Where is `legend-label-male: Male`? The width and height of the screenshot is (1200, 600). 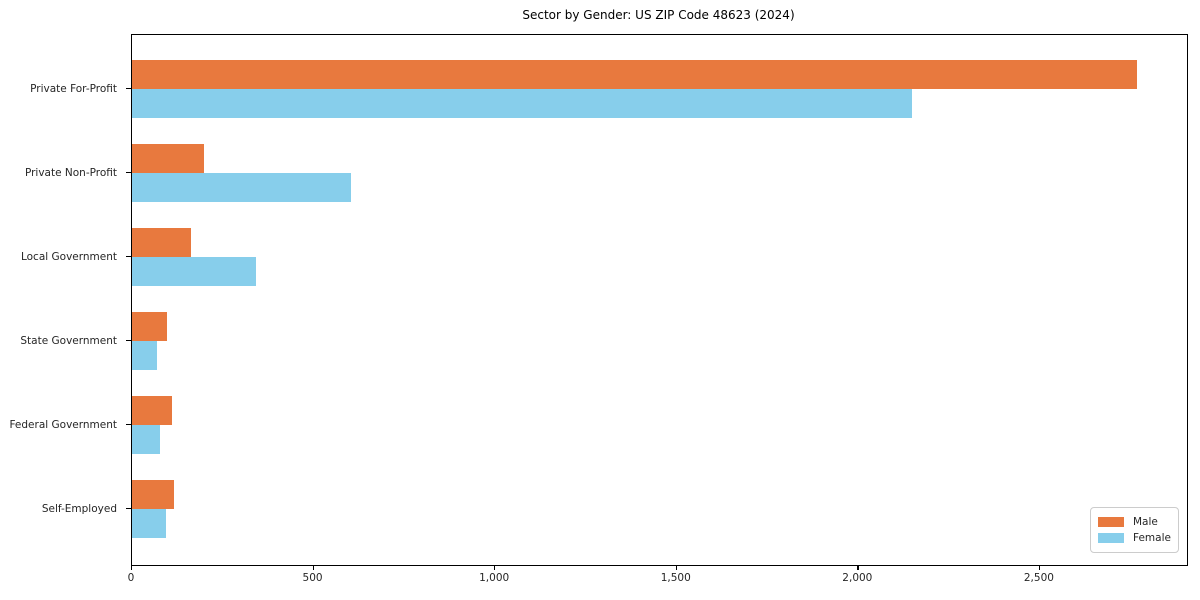 legend-label-male: Male is located at coordinates (1145, 522).